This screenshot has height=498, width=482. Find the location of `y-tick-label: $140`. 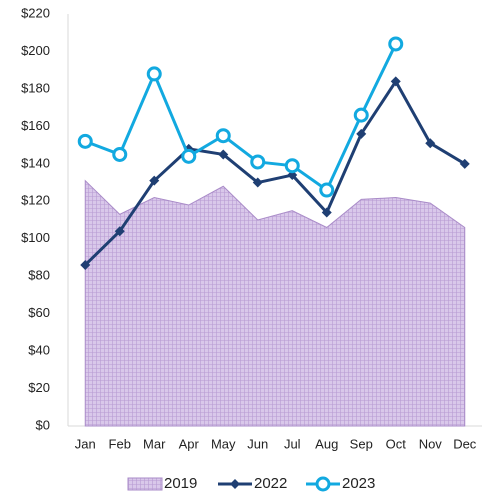

y-tick-label: $140 is located at coordinates (35, 162).